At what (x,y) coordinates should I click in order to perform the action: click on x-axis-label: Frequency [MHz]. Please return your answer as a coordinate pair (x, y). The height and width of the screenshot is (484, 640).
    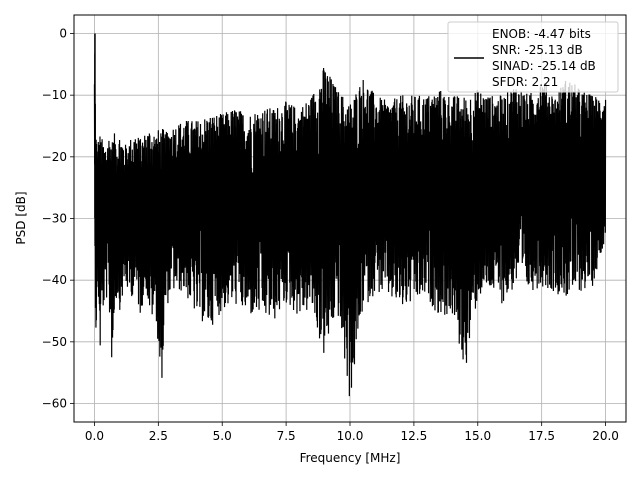
    Looking at the image, I should click on (350, 458).